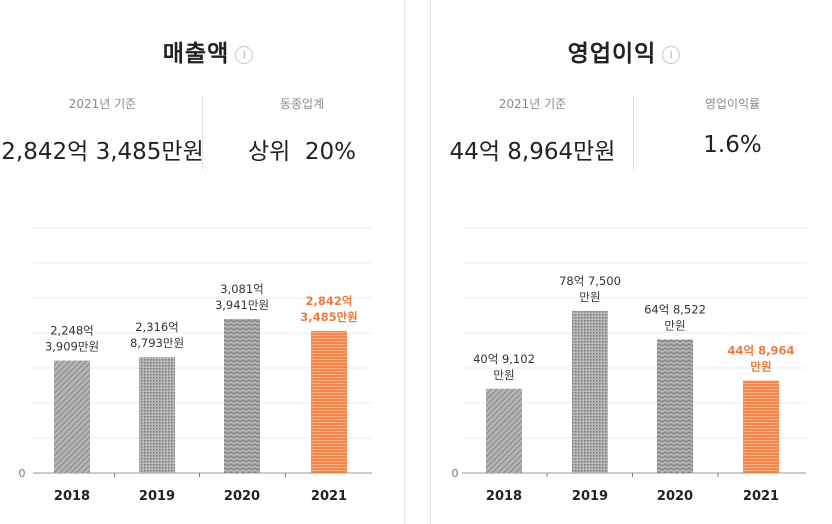  I want to click on data-label: 2,316억, so click(157, 327).